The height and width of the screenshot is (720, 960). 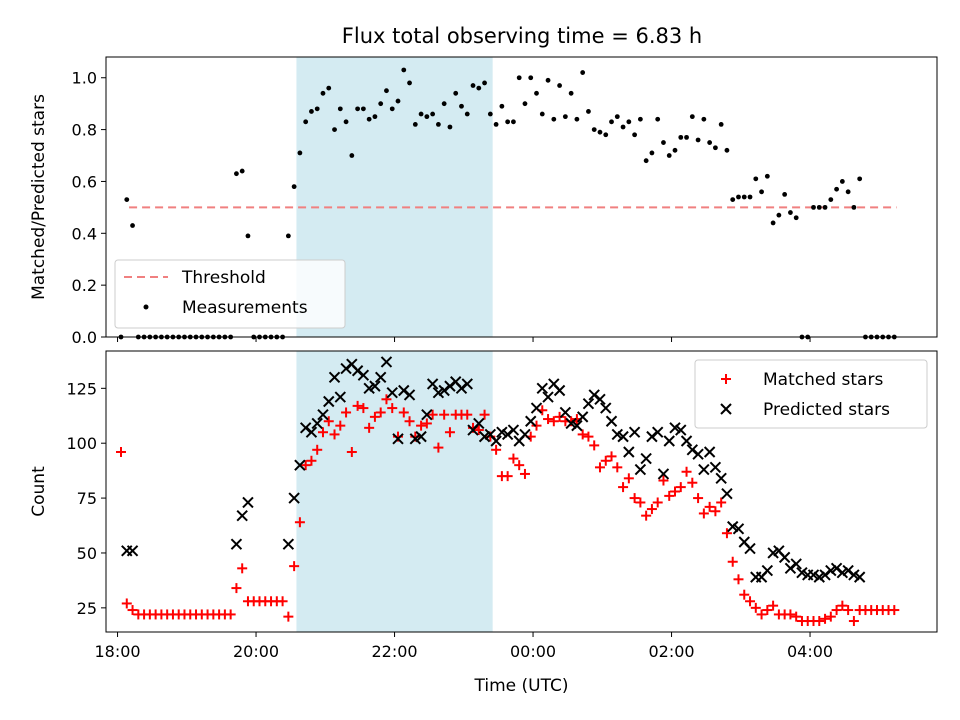 I want to click on count-legend-box, so click(x=811, y=394).